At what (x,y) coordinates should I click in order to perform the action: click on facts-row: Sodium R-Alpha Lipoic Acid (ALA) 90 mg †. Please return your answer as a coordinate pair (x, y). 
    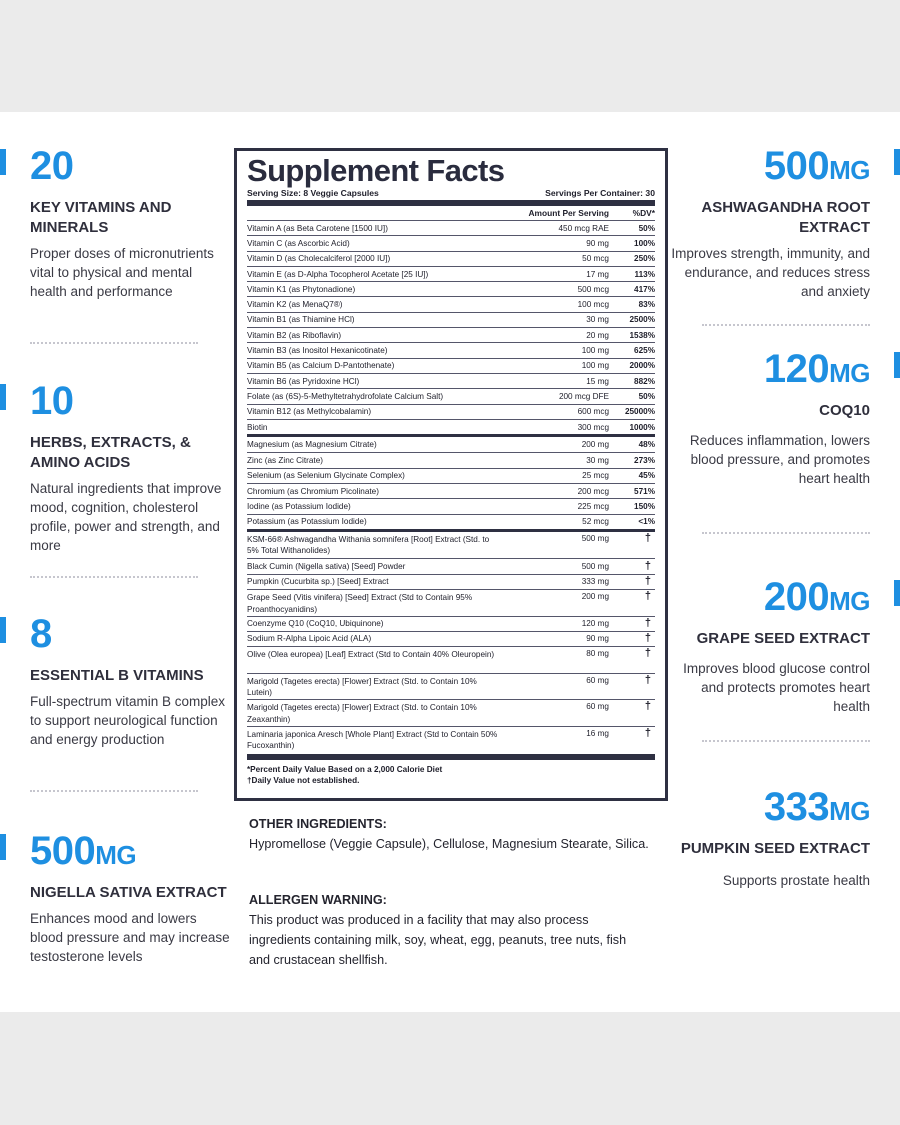
    Looking at the image, I should click on (451, 638).